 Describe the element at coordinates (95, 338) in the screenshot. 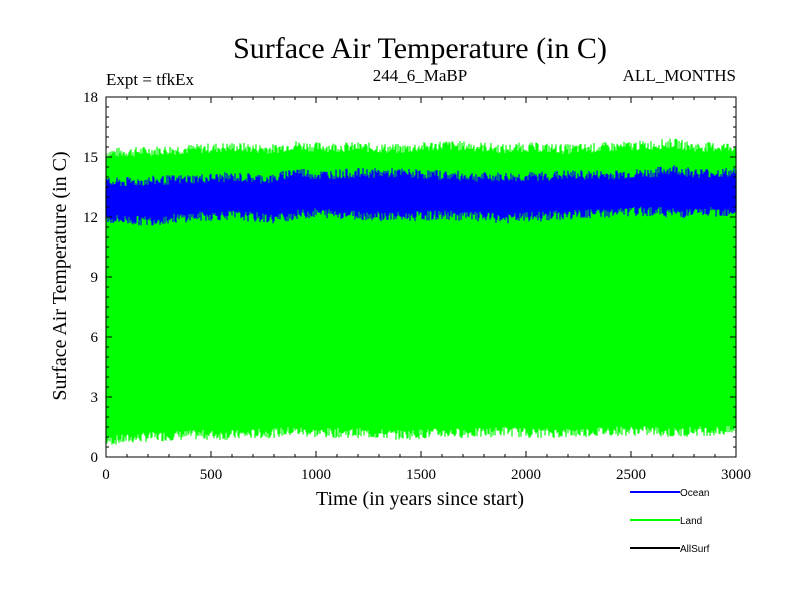

I see `y-tick-label: 6` at that location.